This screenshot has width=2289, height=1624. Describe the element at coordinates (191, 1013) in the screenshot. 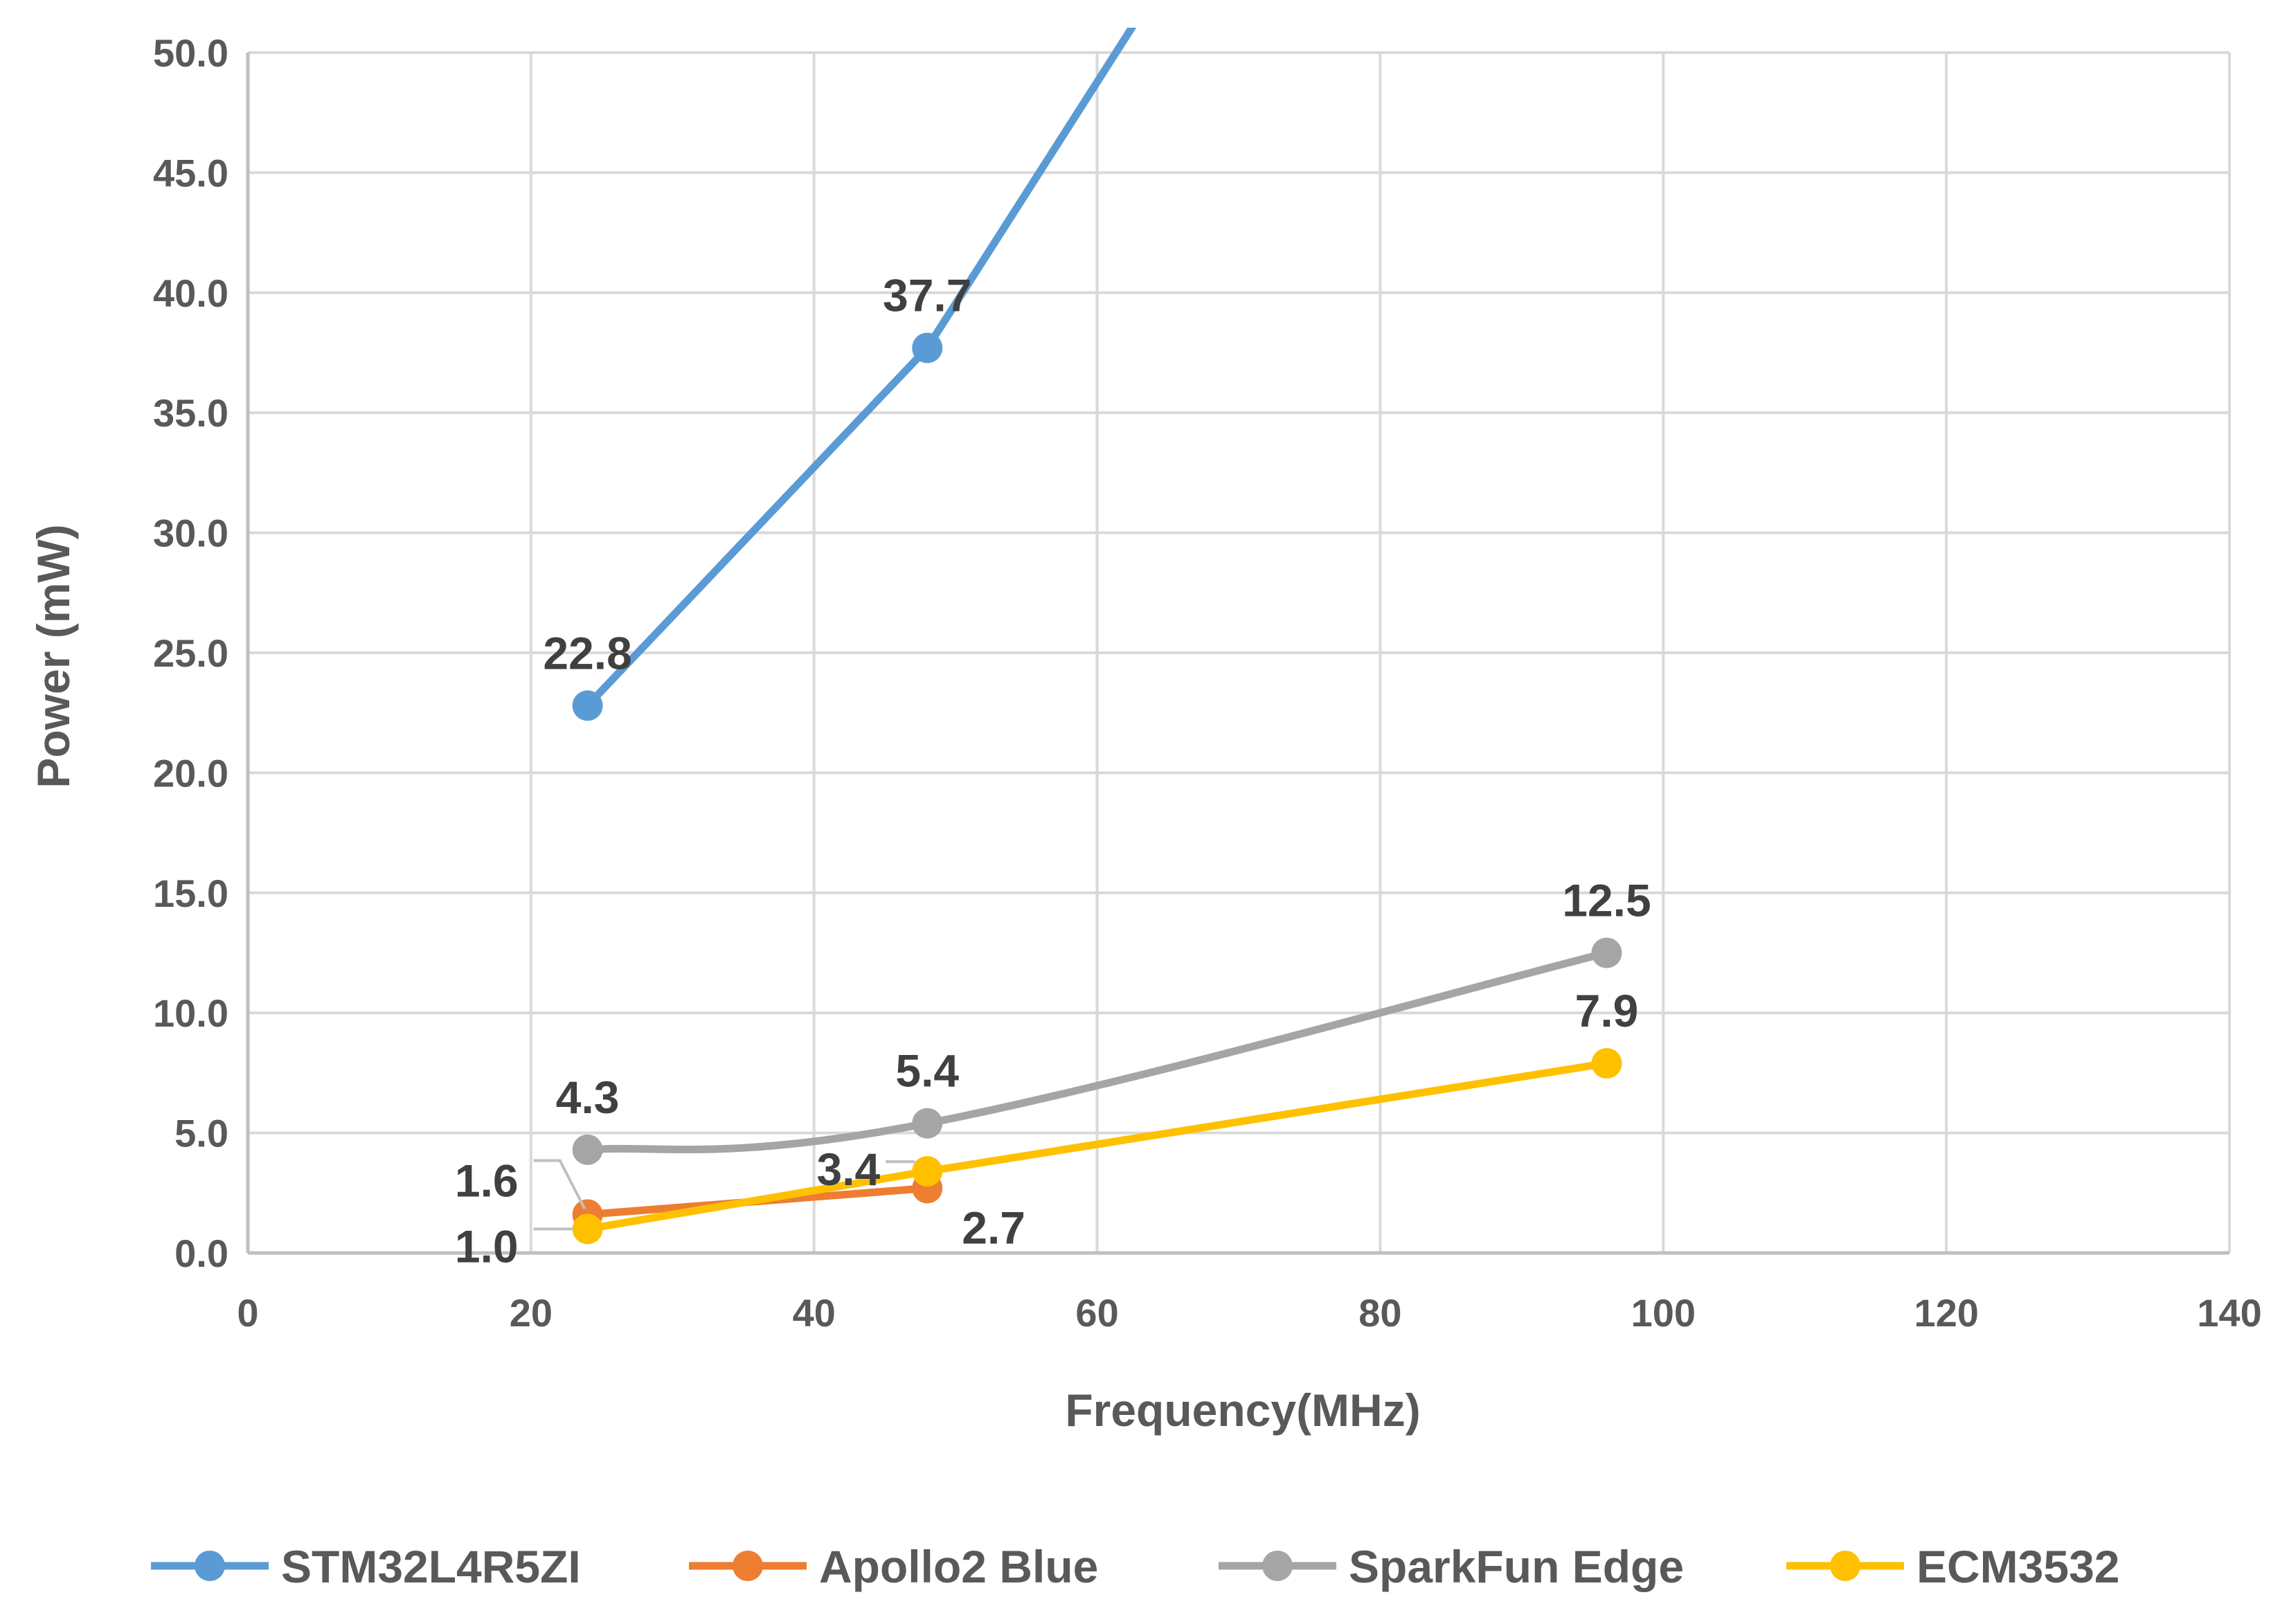

I see `y-tick-label: 10.0` at that location.